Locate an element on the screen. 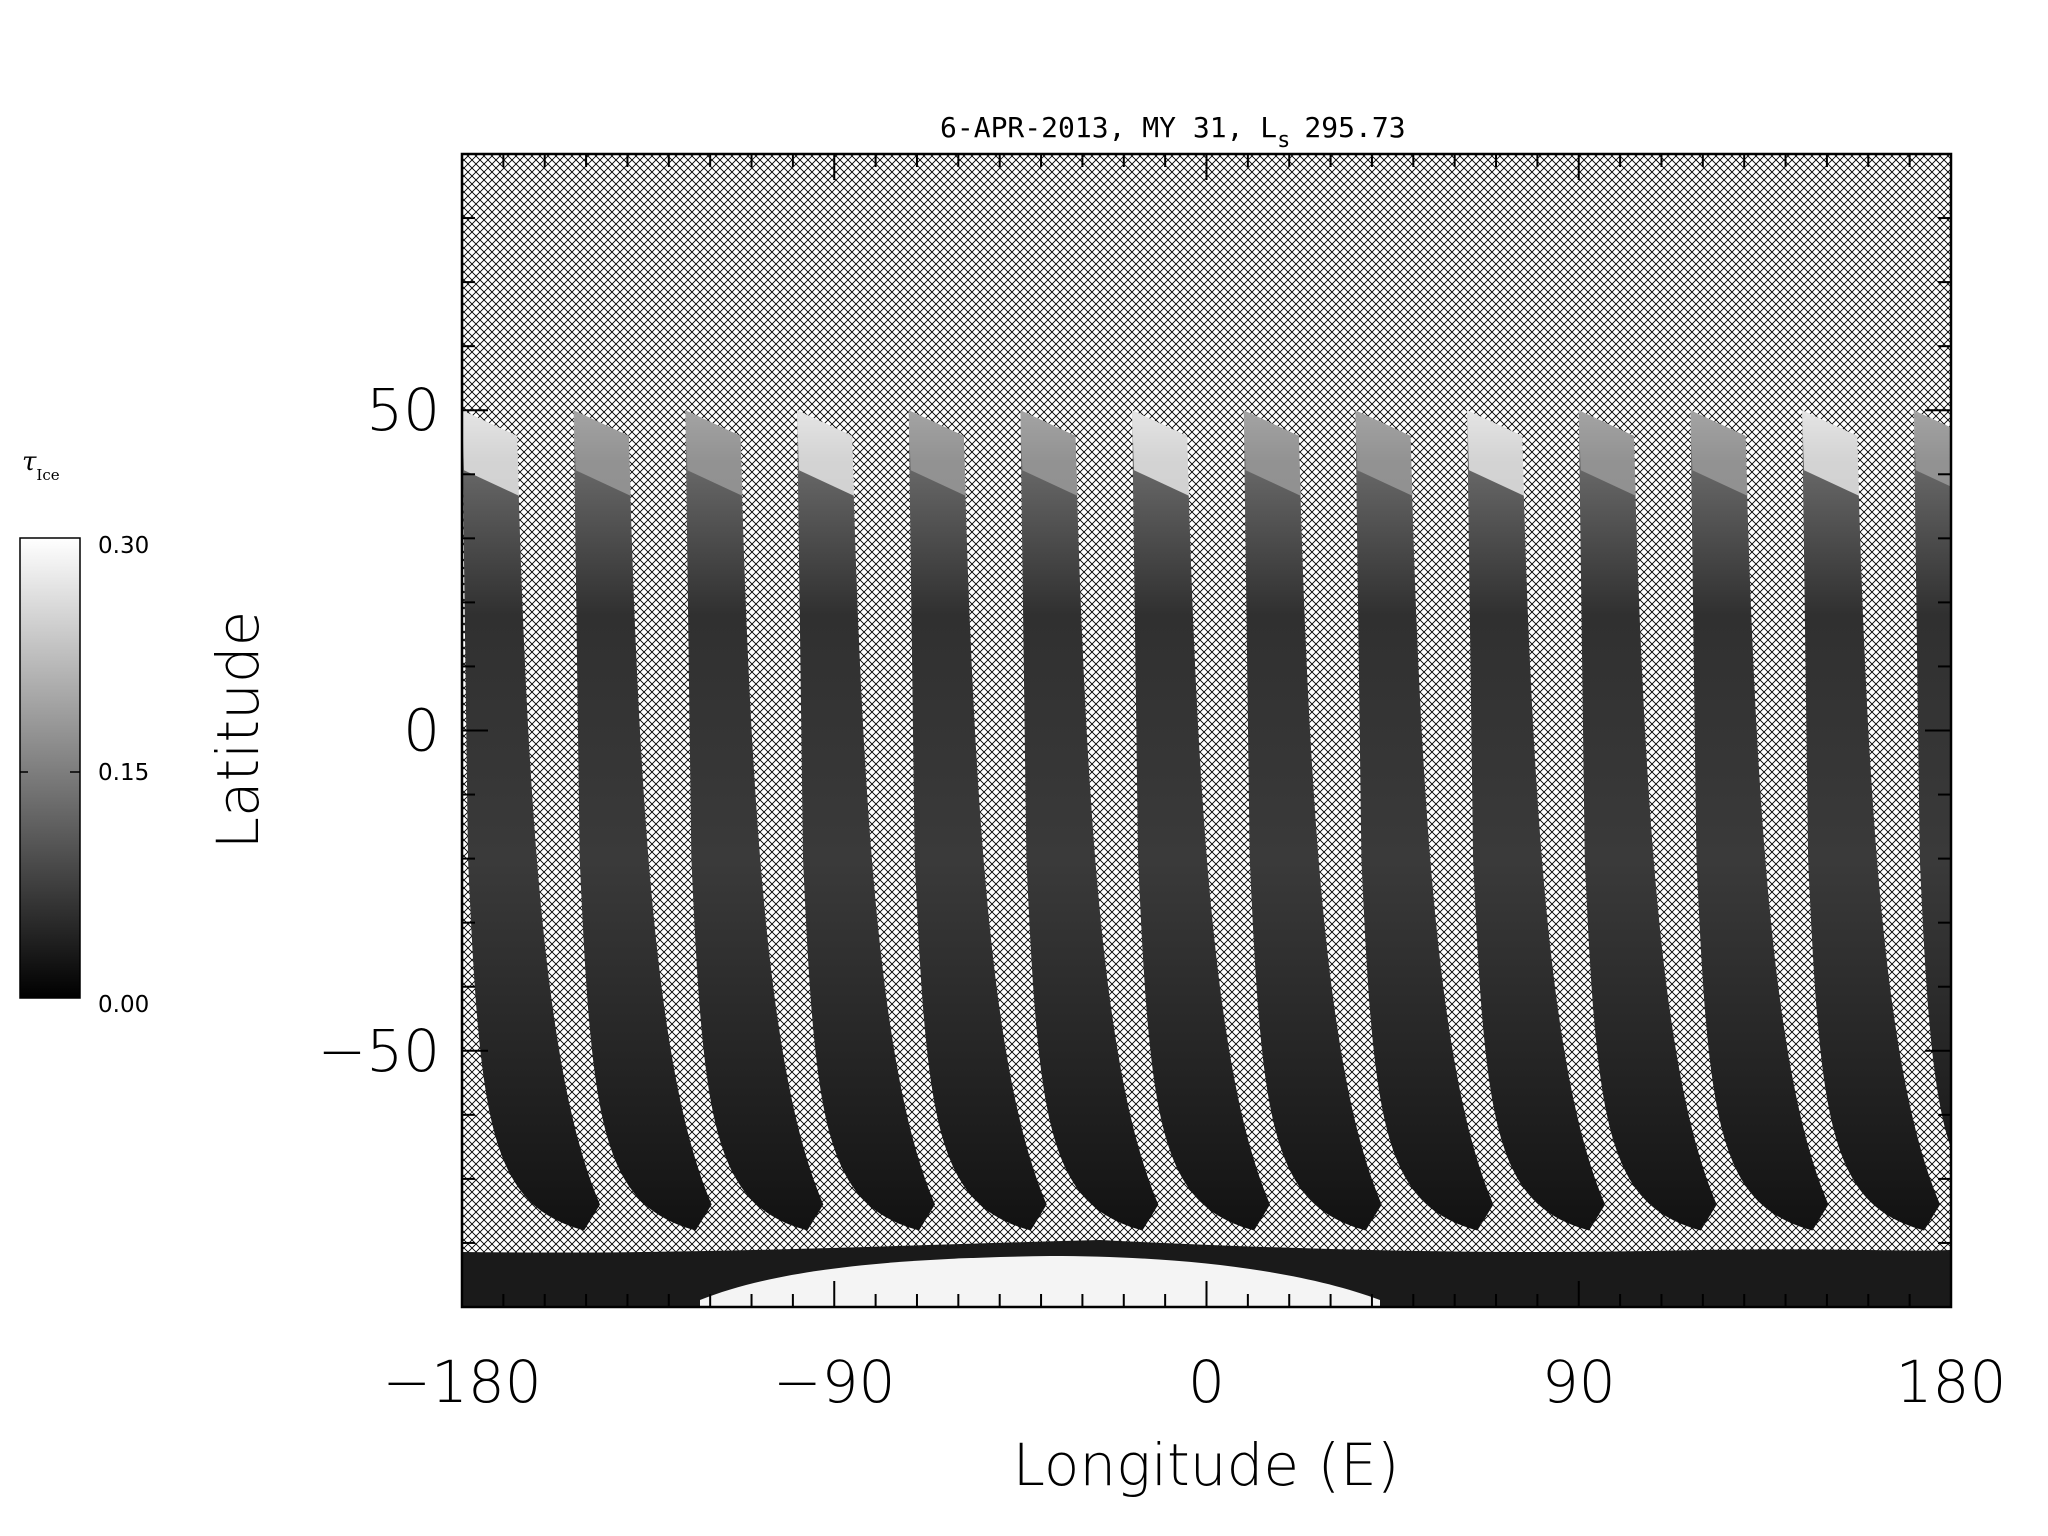 This screenshot has height=1536, width=2048. colorbar-tick-max: 0.30 is located at coordinates (123, 546).